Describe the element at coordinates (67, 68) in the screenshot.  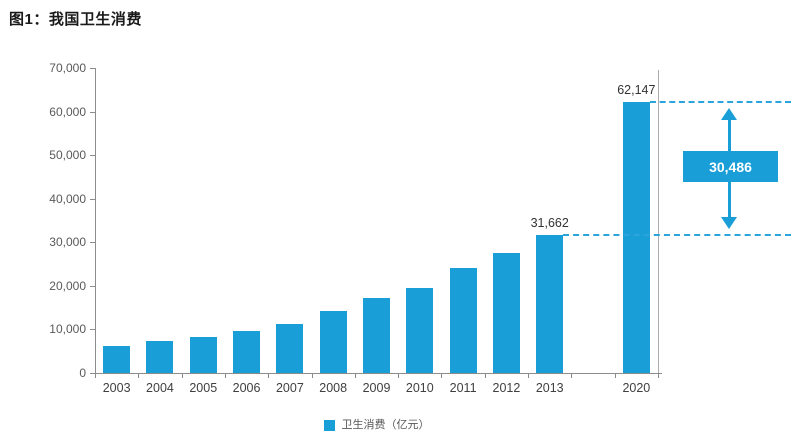
I see `y-axis-tick-label: 70,000` at that location.